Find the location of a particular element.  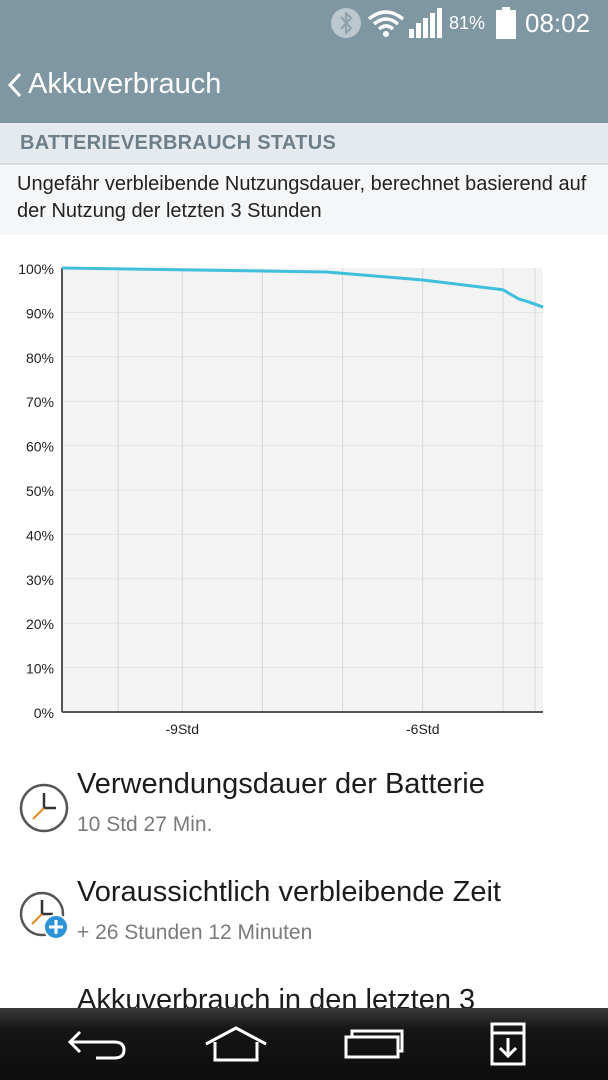

y-tick-label: 80% is located at coordinates (40, 358).